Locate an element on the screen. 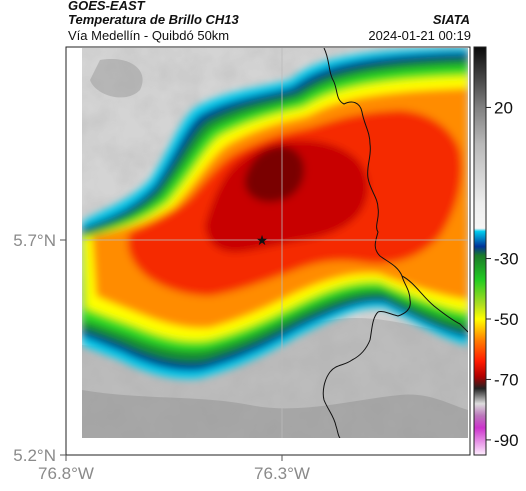 The height and width of the screenshot is (491, 526). y-tick-label: 5.7°N is located at coordinates (34, 240).